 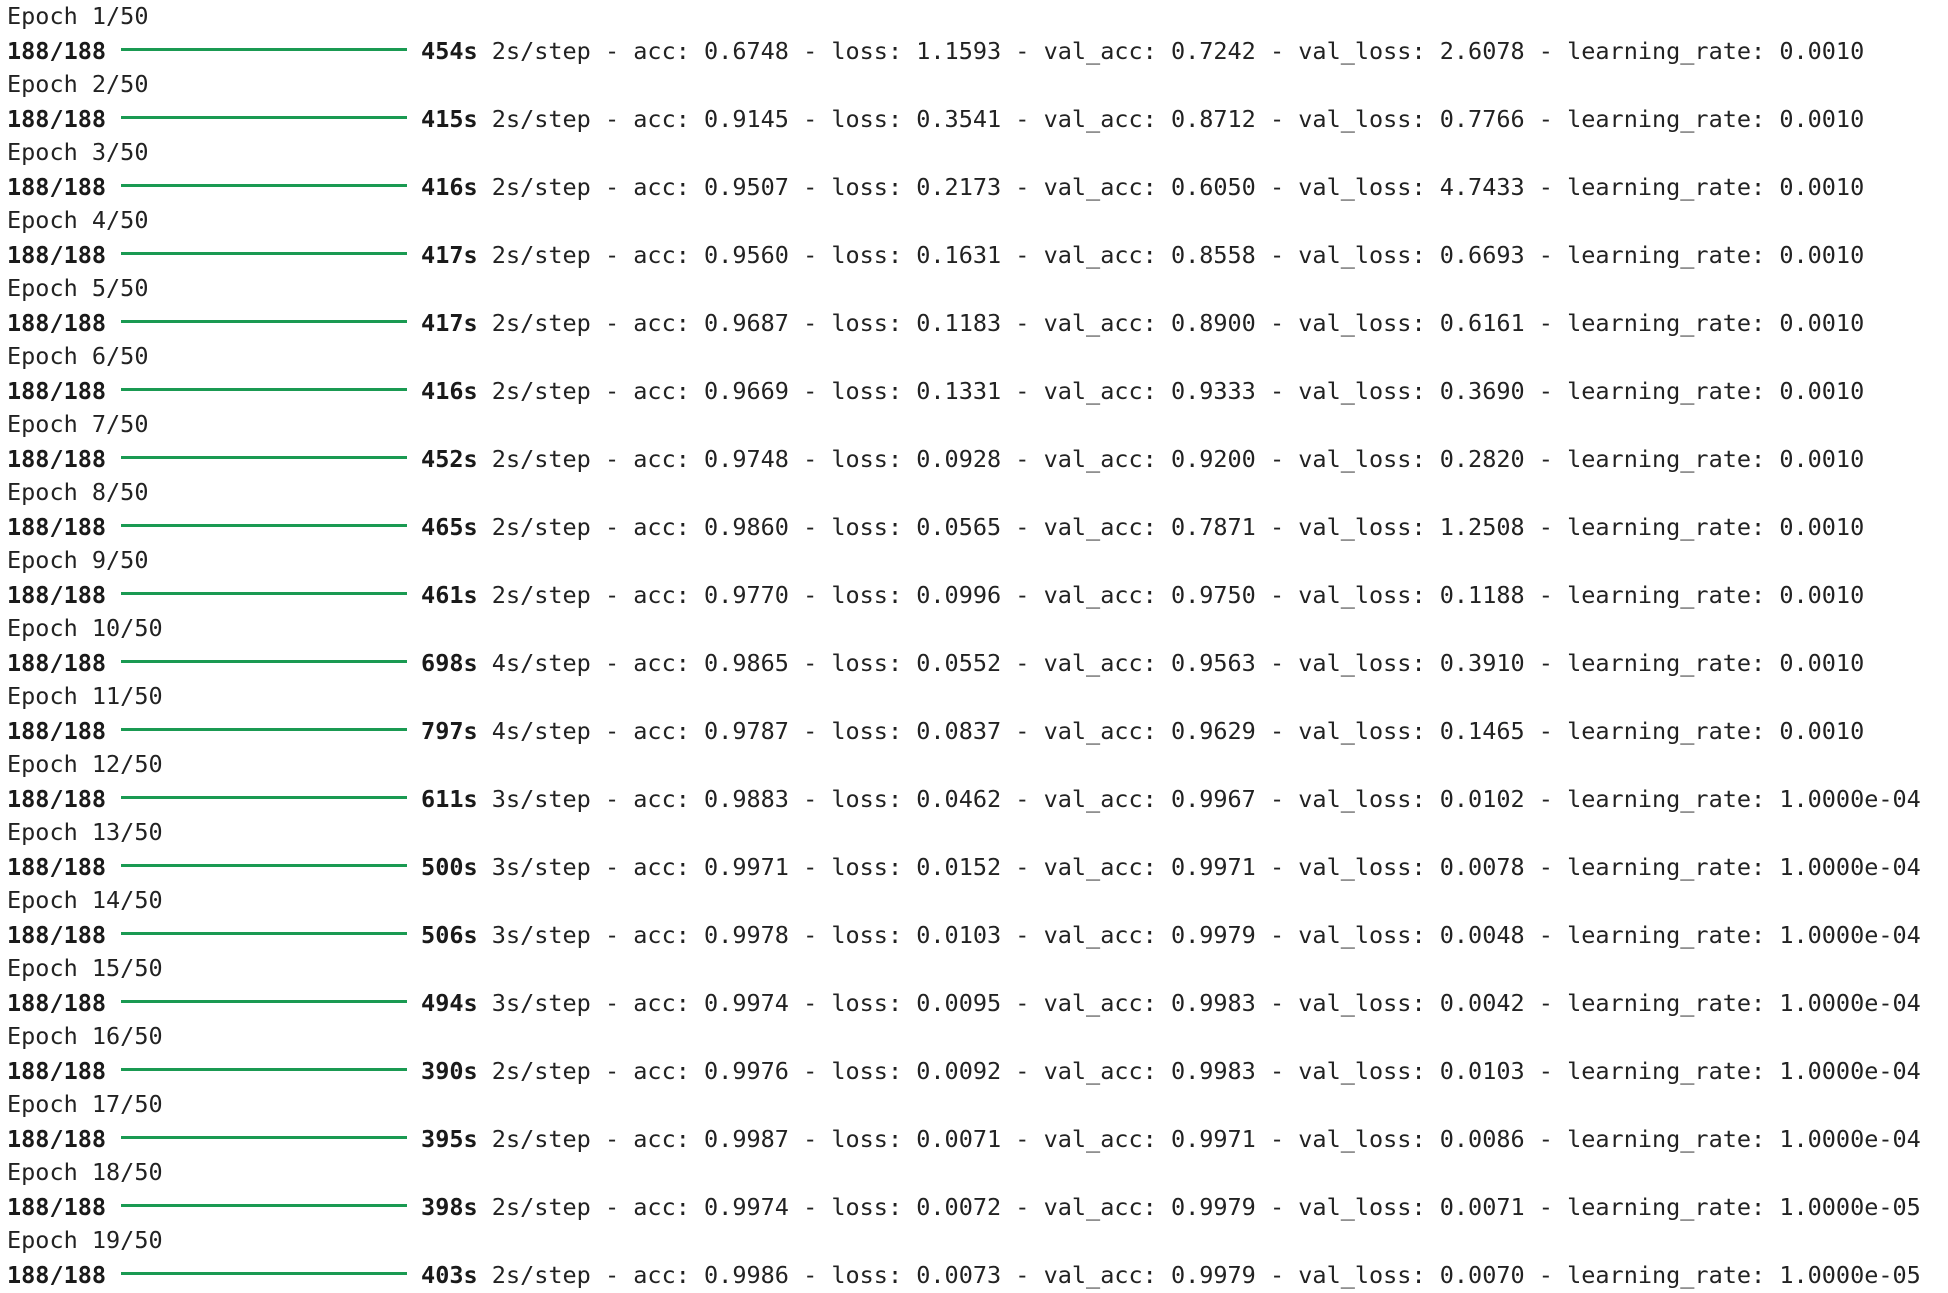 I want to click on epoch-header: Epoch 5/50, so click(x=78, y=287).